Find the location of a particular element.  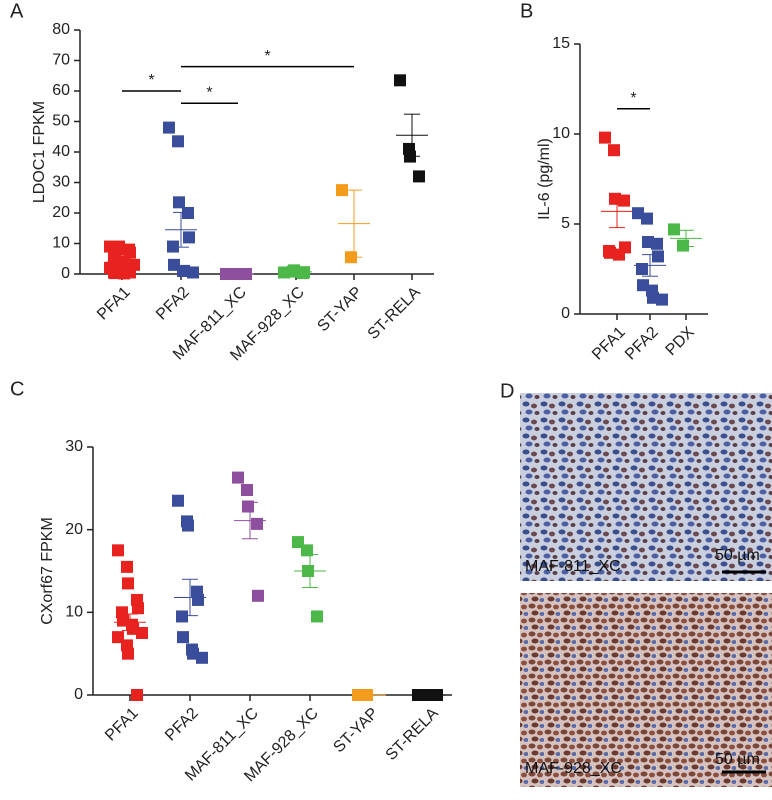

panel-label: C is located at coordinates (17, 389).